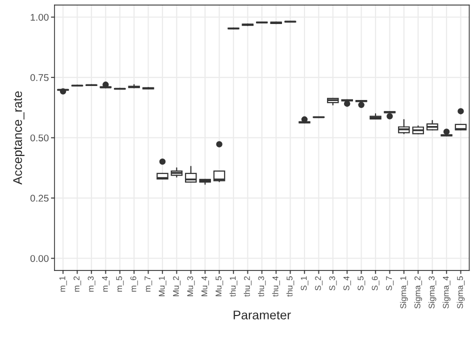 The image size is (474, 338). Describe the element at coordinates (39, 198) in the screenshot. I see `y-tick-label: 0.25` at that location.